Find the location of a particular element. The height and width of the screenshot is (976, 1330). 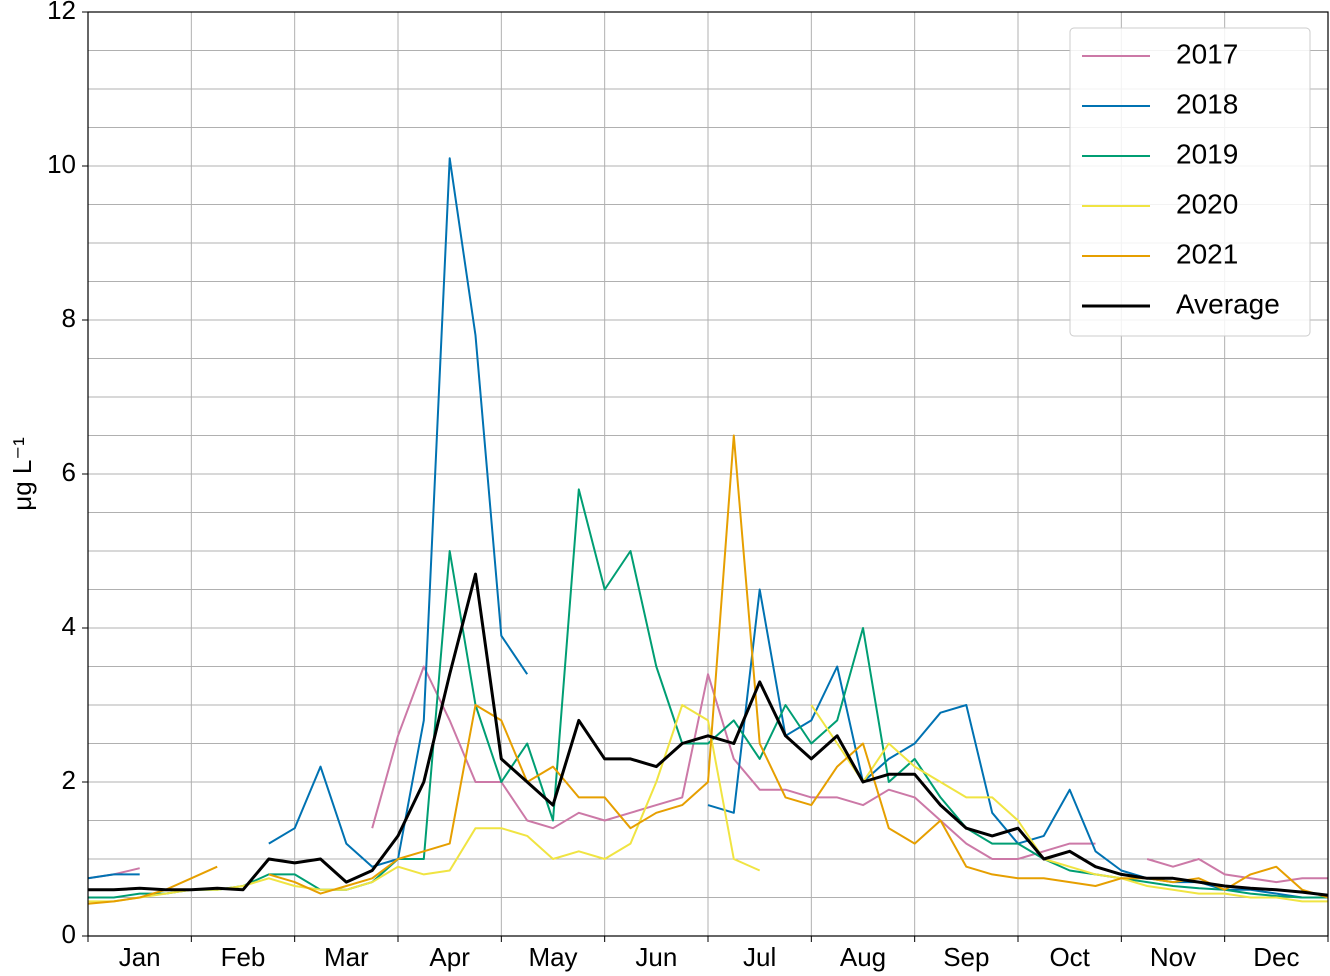

y-tick-label: 8 is located at coordinates (69, 318).